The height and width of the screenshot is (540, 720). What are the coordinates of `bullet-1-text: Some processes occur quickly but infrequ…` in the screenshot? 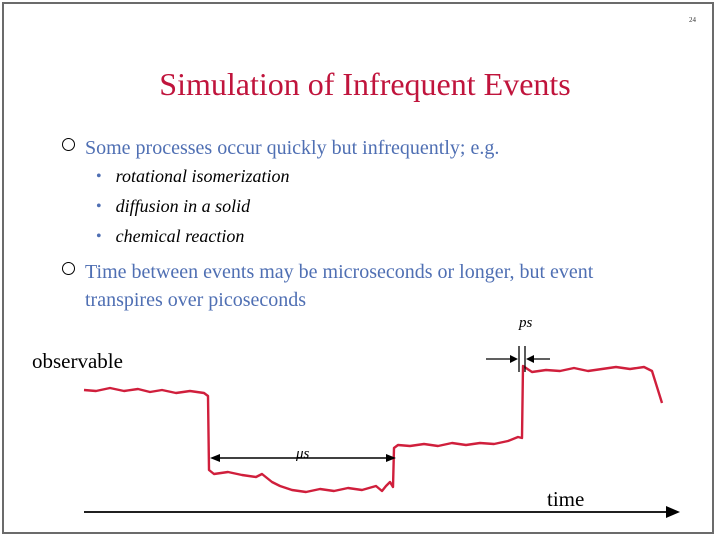 It's located at (292, 148).